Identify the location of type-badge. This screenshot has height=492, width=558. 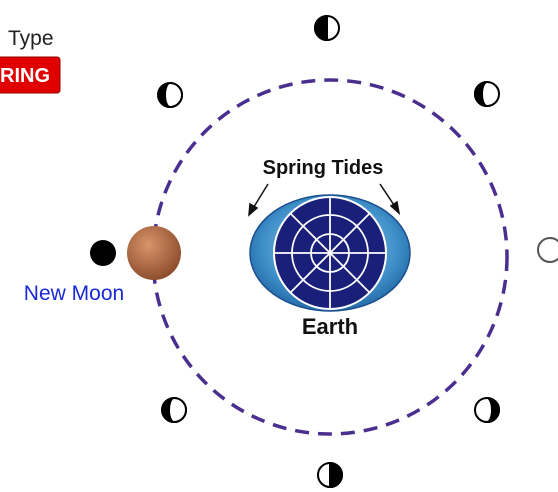
(30, 75).